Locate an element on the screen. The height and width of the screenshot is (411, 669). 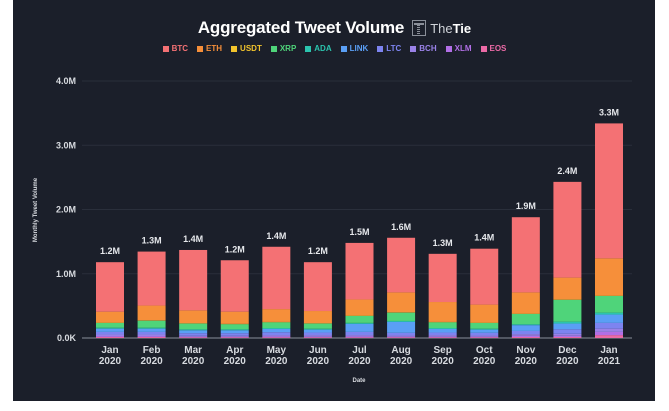
legend-label: EOS is located at coordinates (498, 48).